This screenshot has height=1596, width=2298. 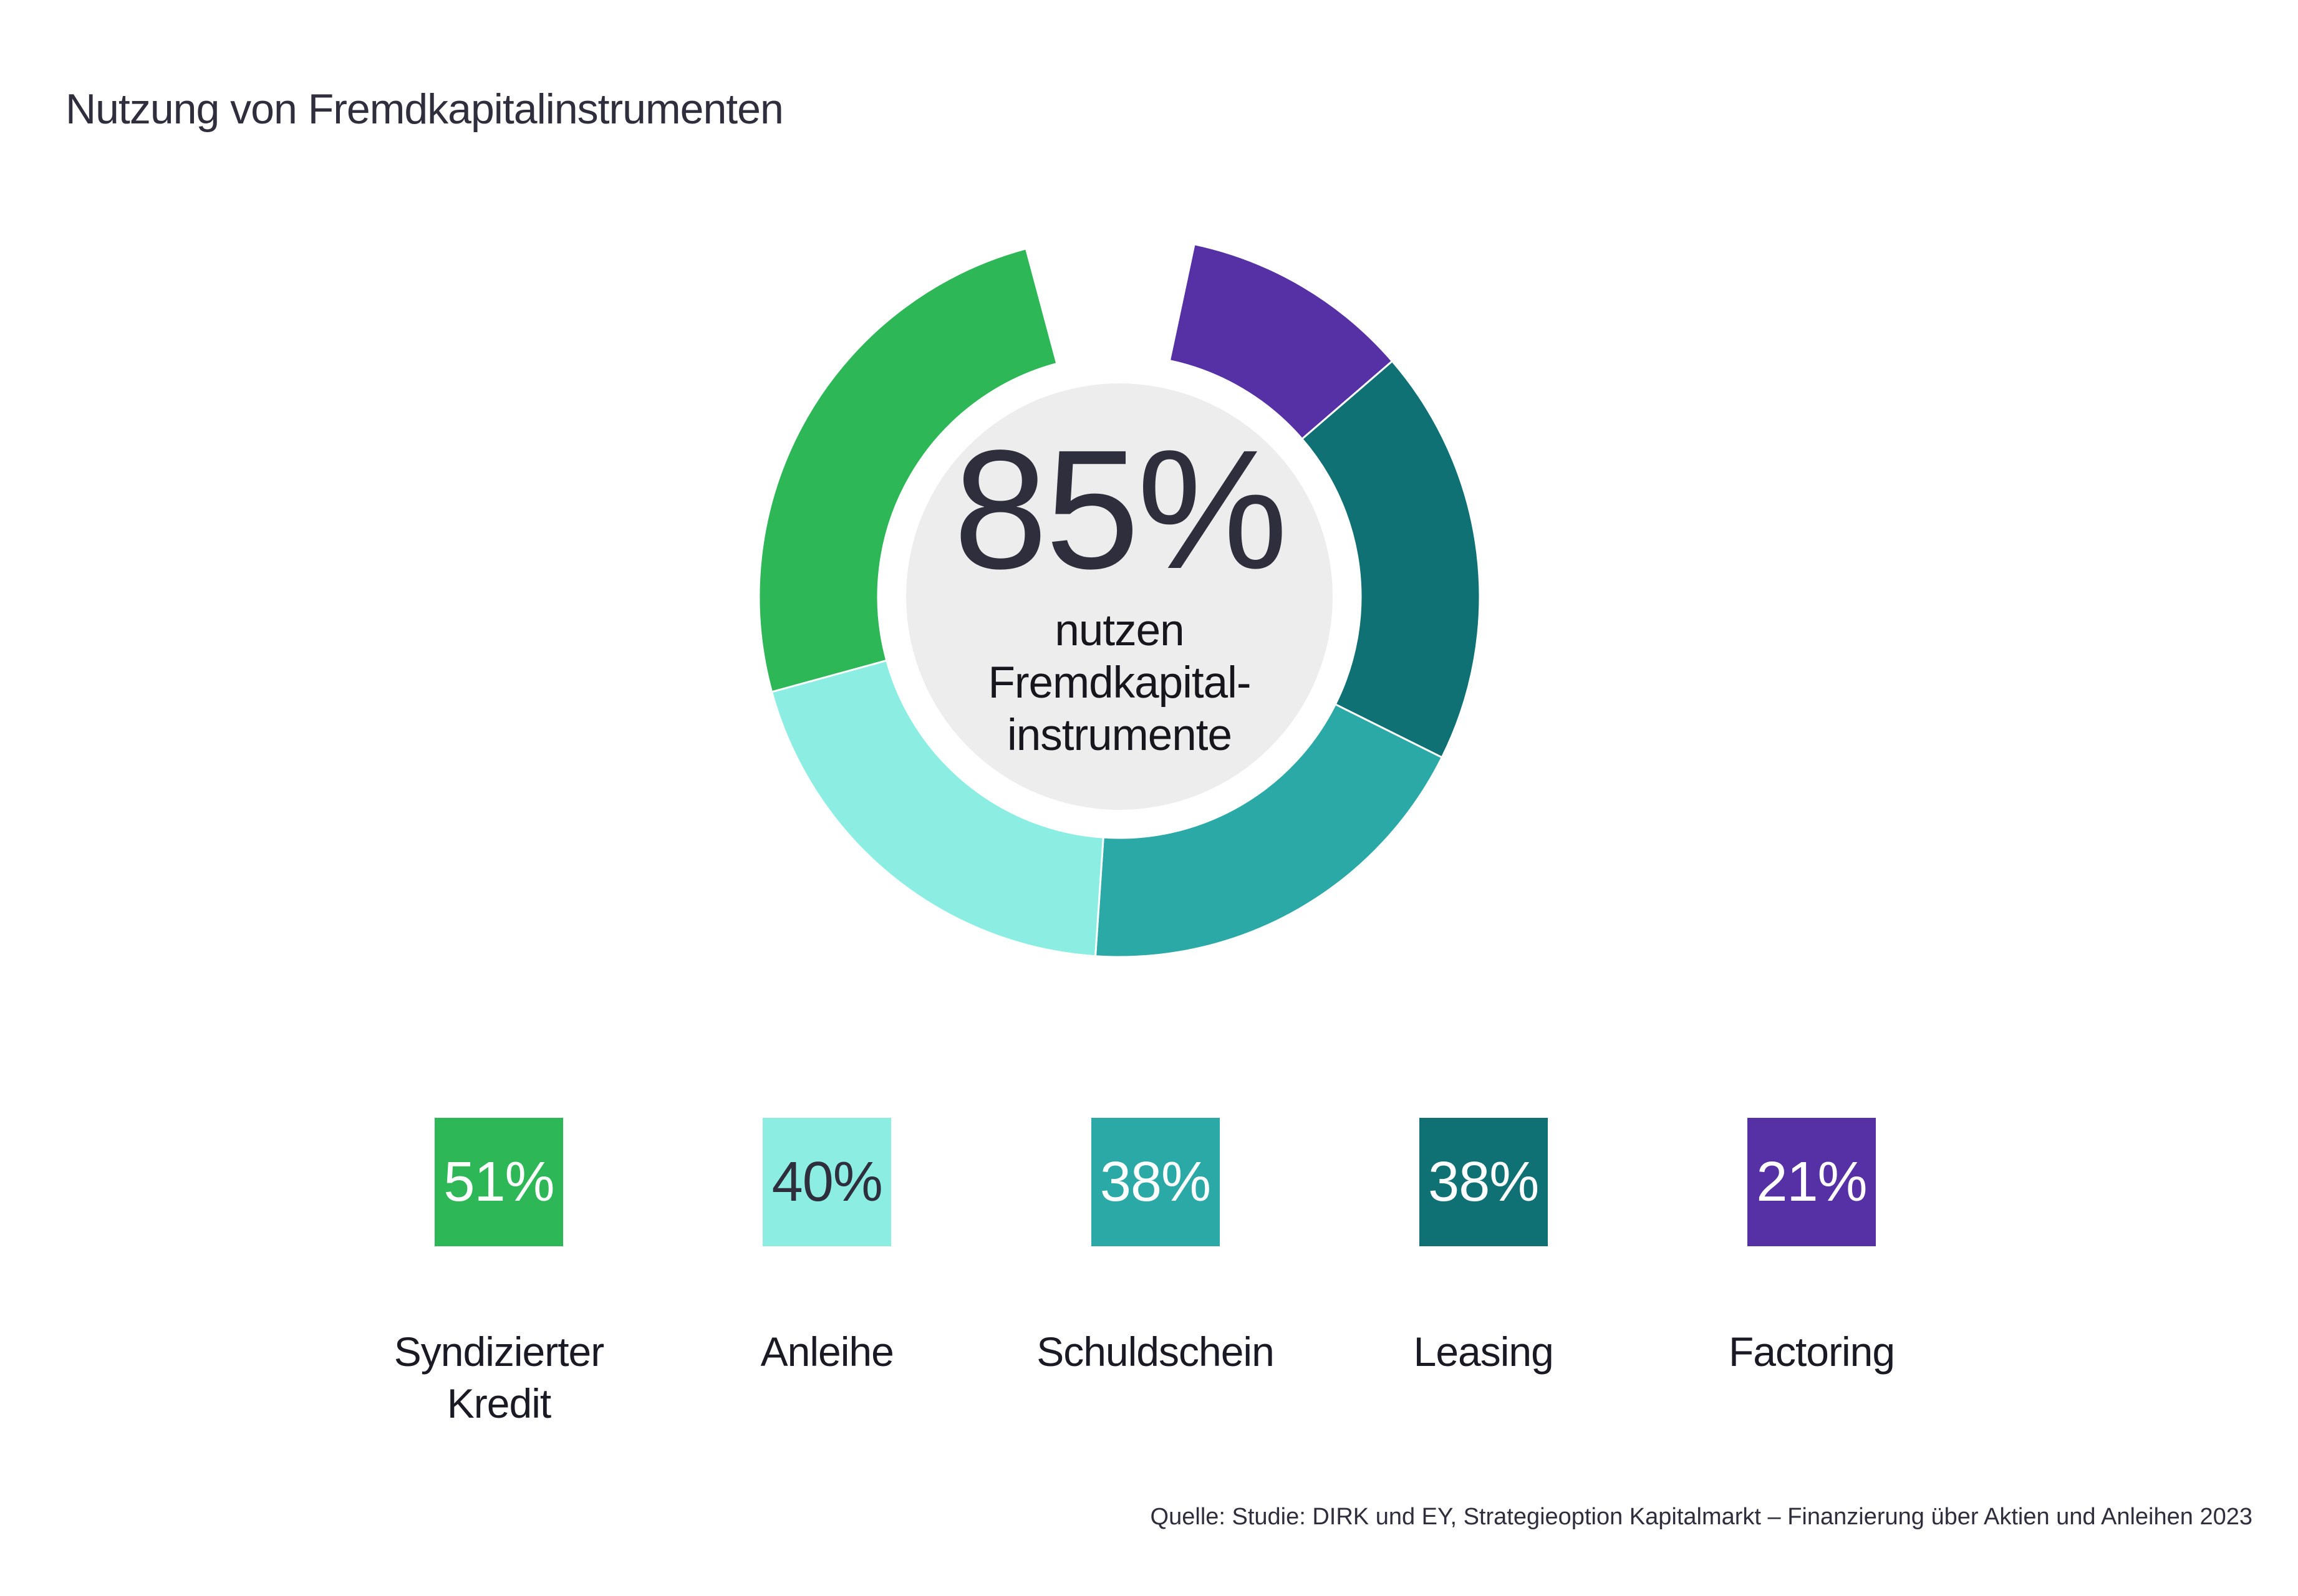 I want to click on legend-item-schuldschein: 38% Schuldschein, so click(x=1155, y=1274).